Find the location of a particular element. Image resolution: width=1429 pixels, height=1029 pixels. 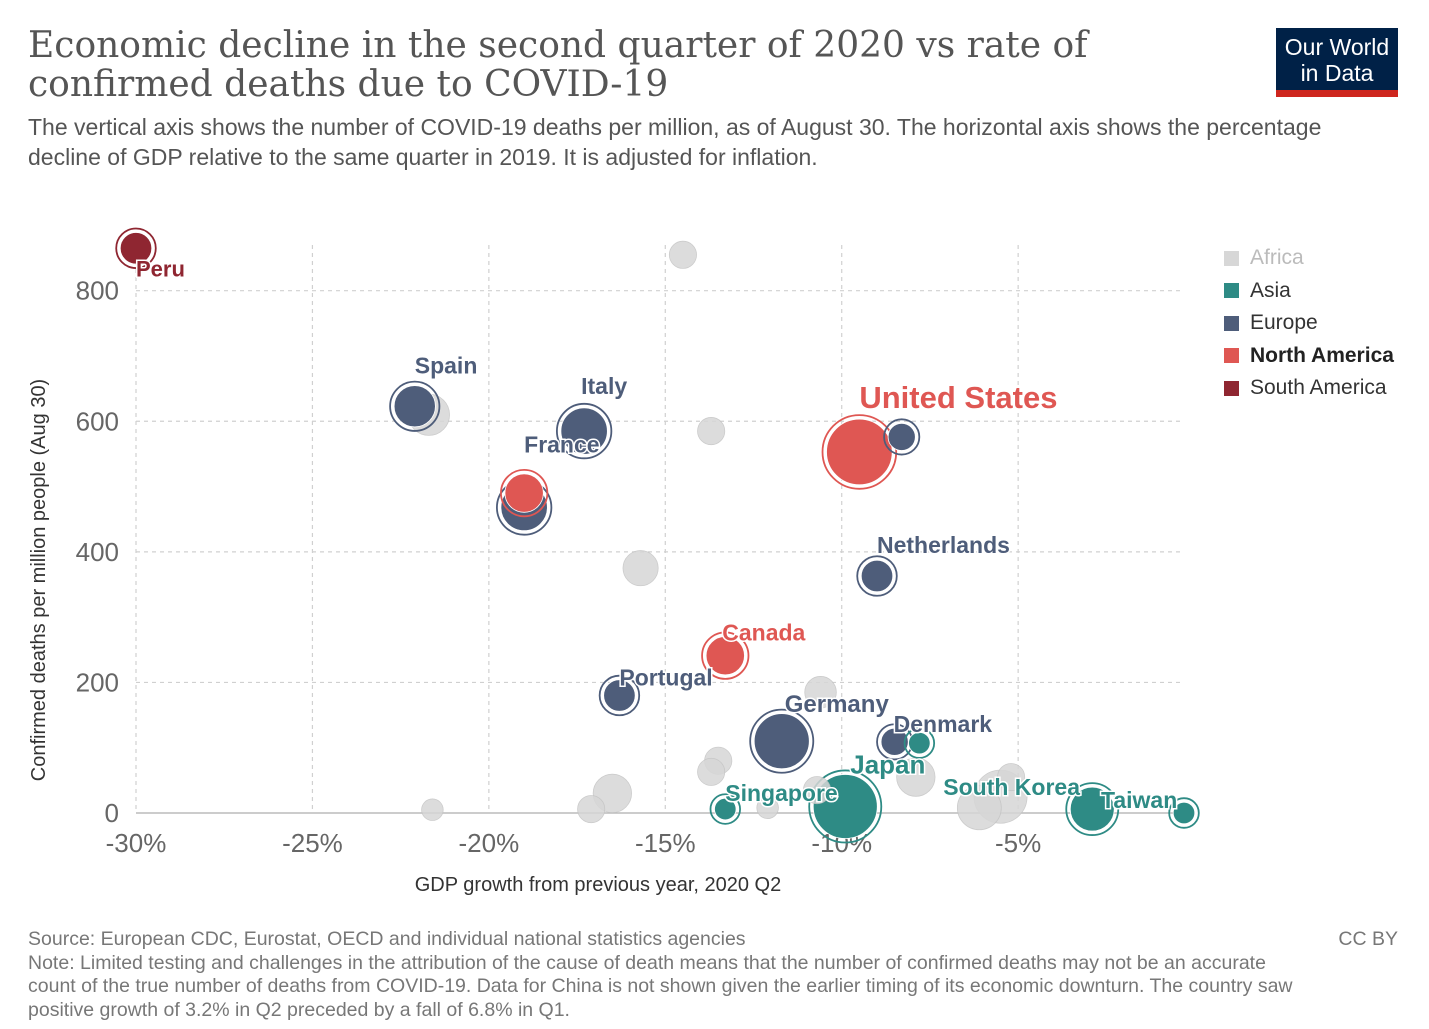

legend-item: North America is located at coordinates (1309, 356).